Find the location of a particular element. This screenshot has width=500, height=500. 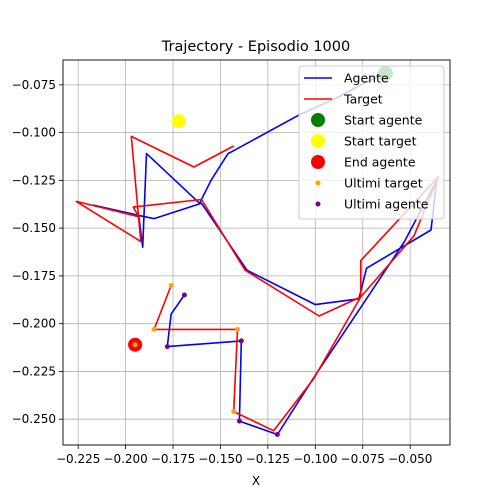

x-tick-label: −0.050 is located at coordinates (410, 459).